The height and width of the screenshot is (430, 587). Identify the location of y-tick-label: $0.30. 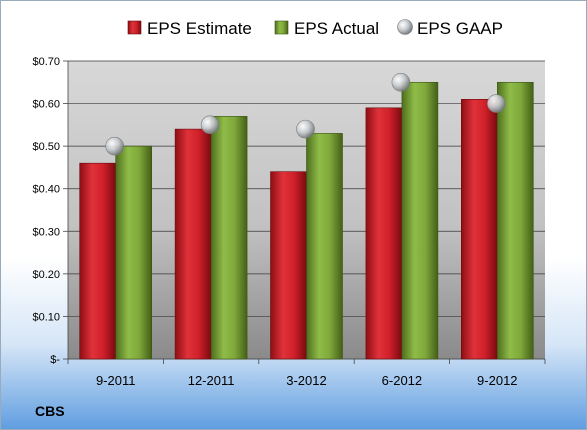
(46, 232).